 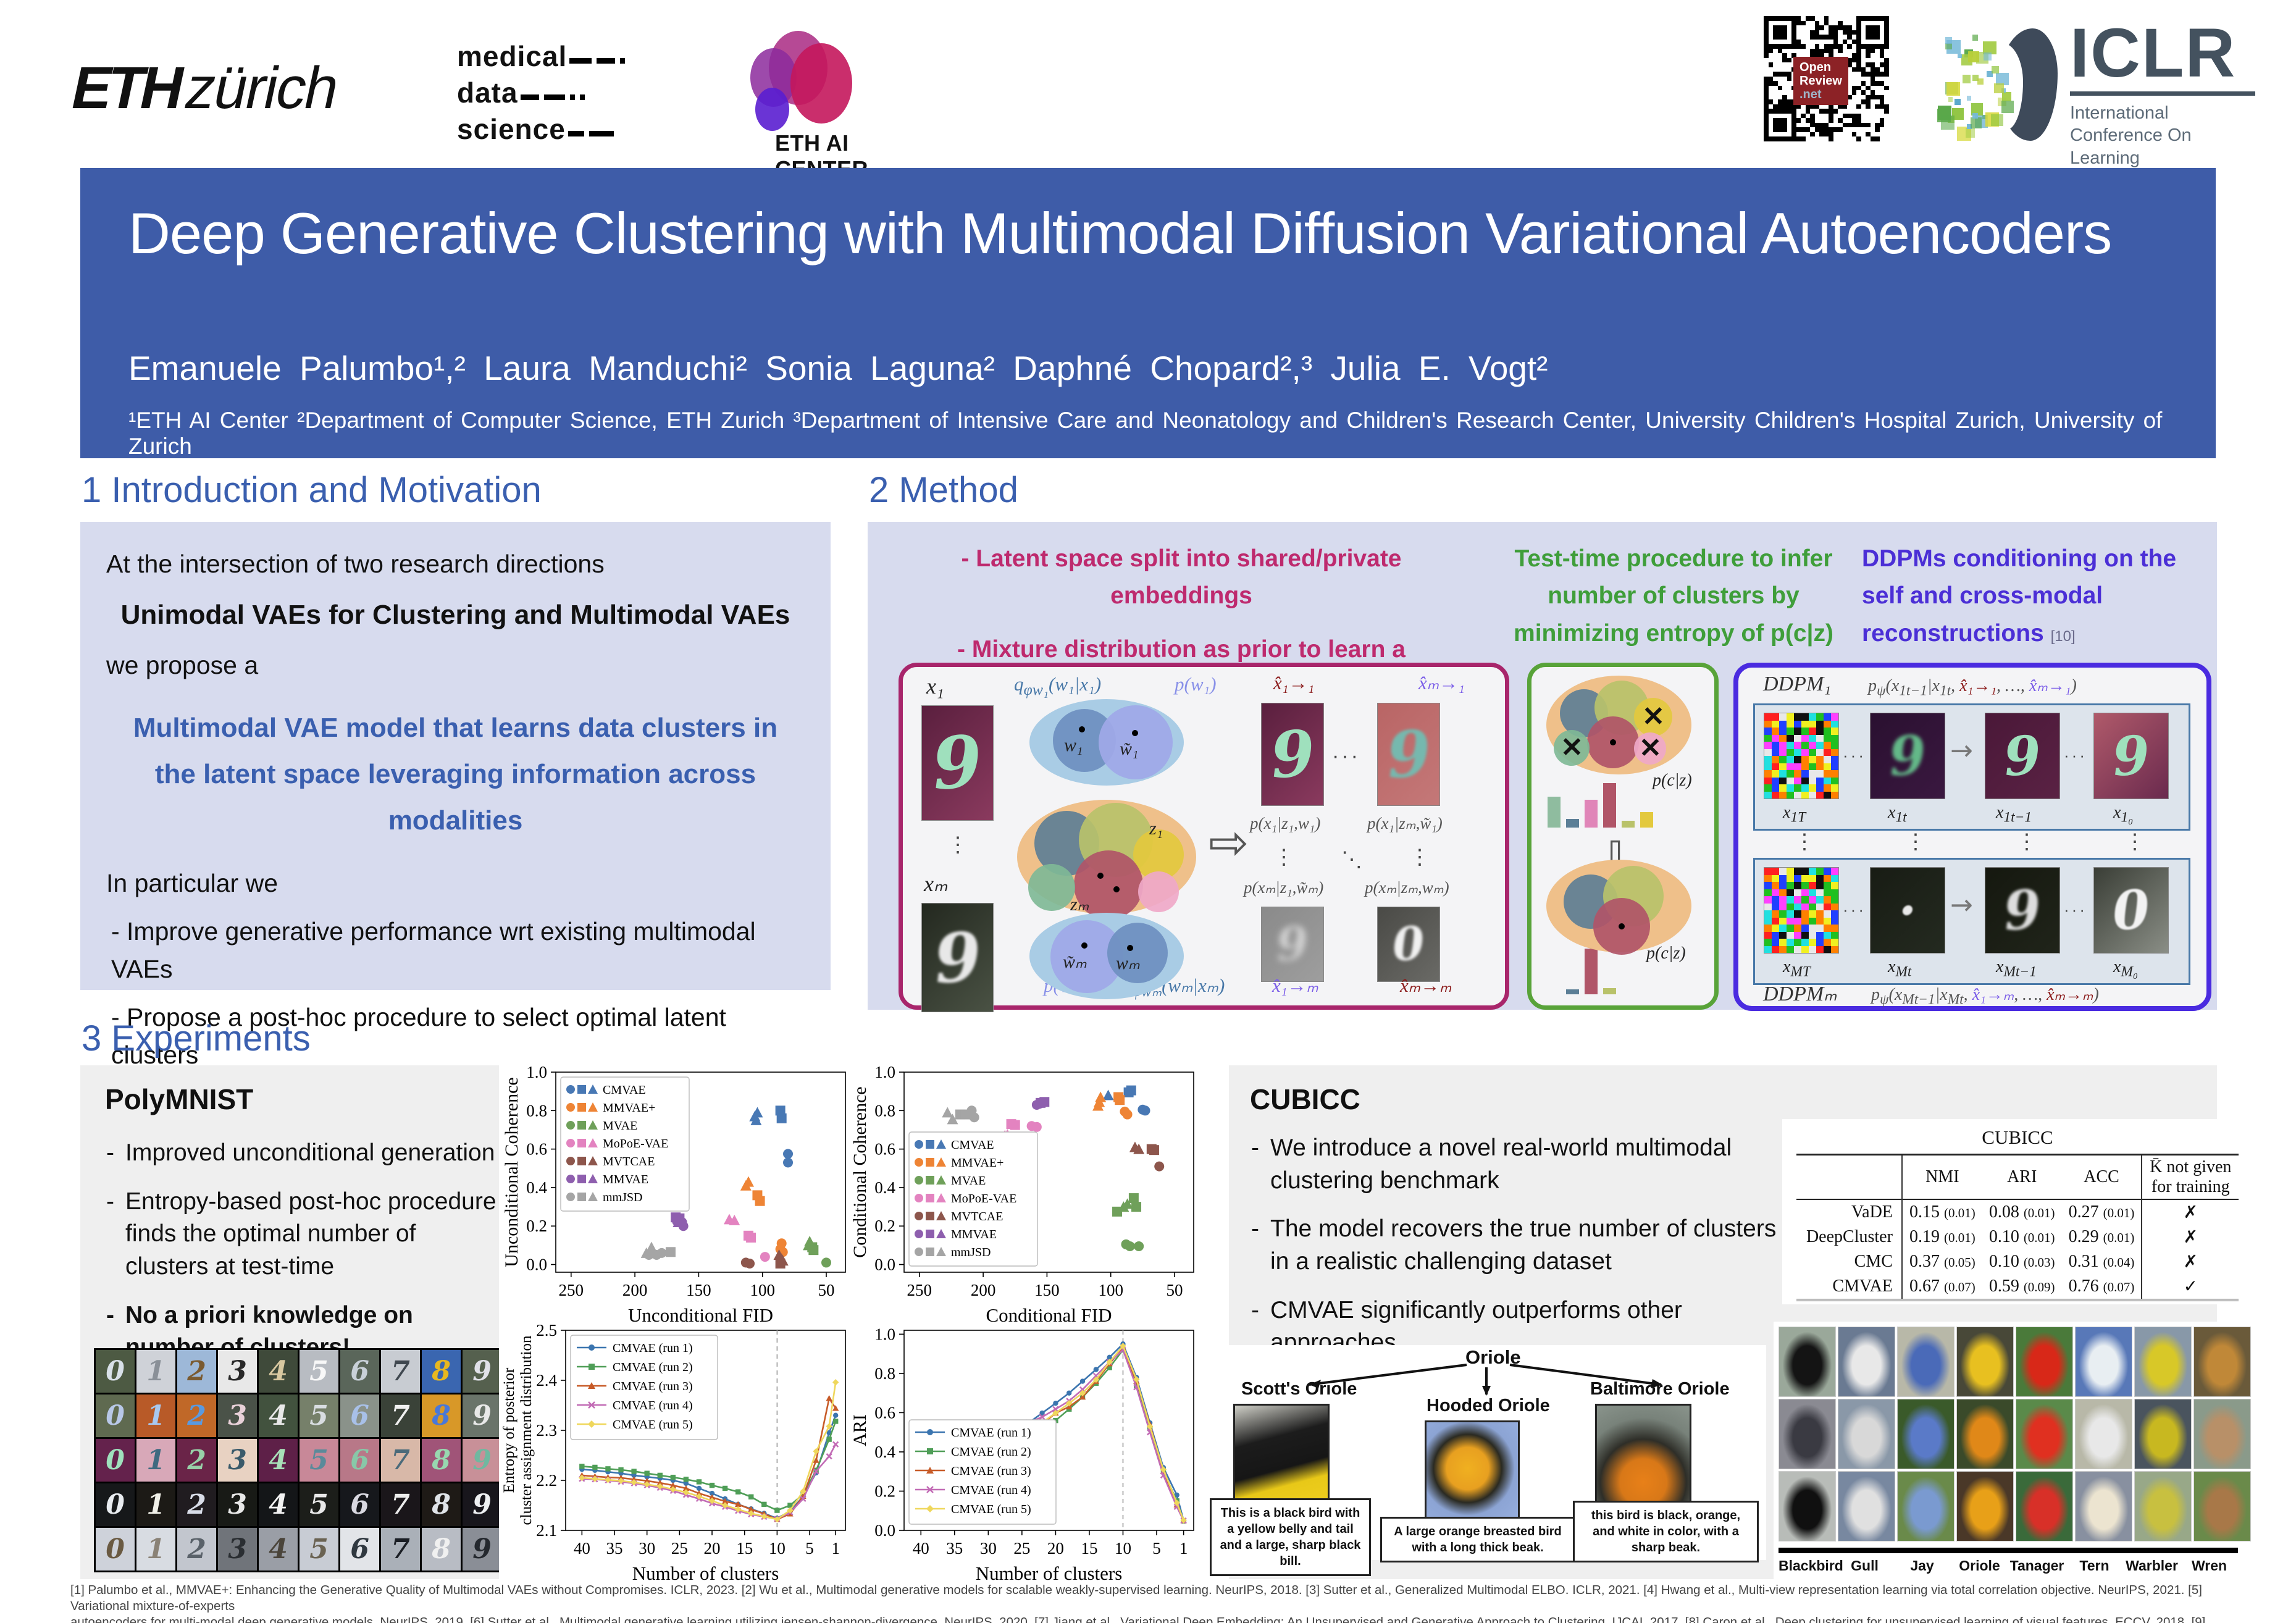 What do you see at coordinates (1346, 756) in the screenshot?
I see `hdots-top: ···` at bounding box center [1346, 756].